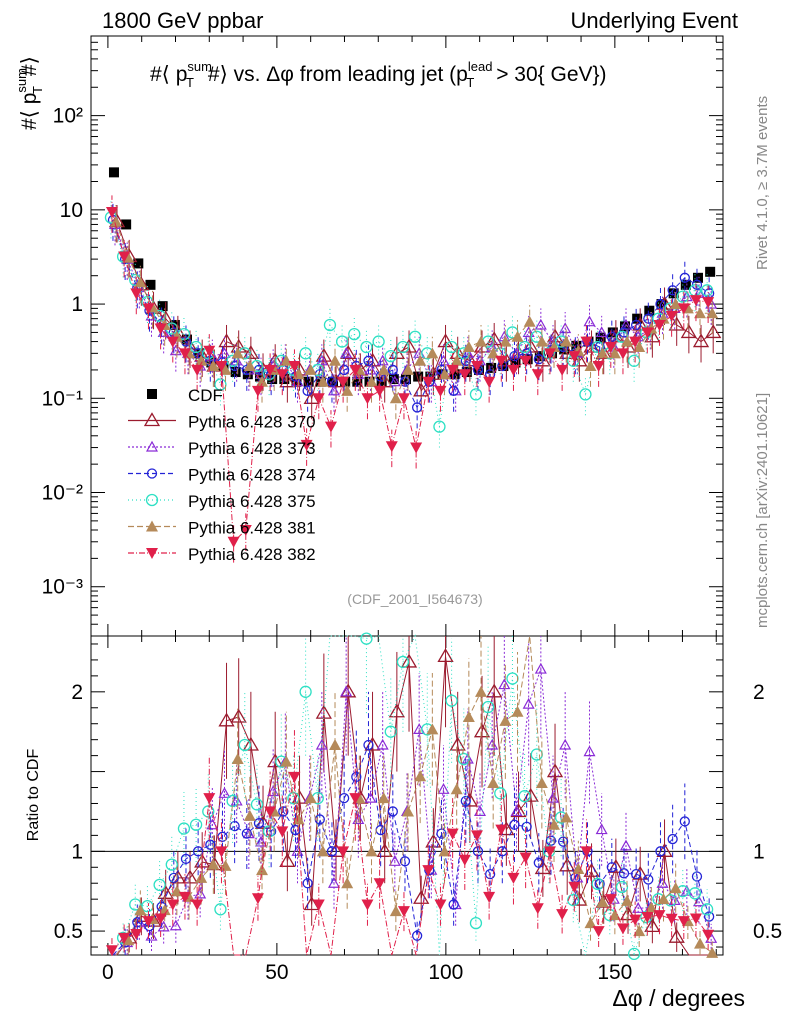 The image size is (786, 1024). What do you see at coordinates (252, 475) in the screenshot?
I see `legend-label-374: Pythia 6.428 374` at bounding box center [252, 475].